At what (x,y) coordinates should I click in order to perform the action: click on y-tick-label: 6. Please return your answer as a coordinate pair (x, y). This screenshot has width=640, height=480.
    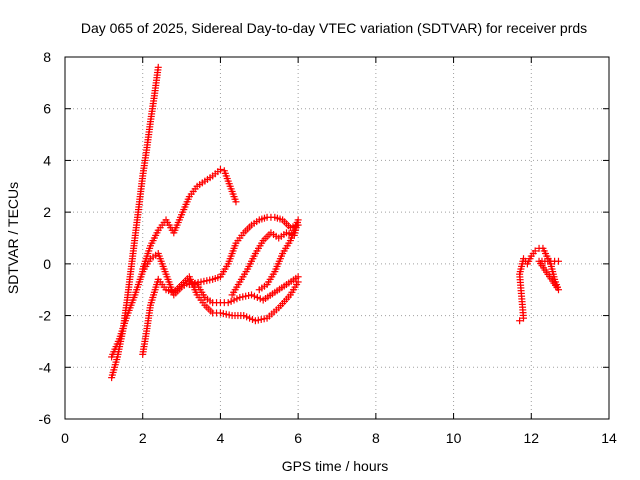
    Looking at the image, I should click on (47, 109).